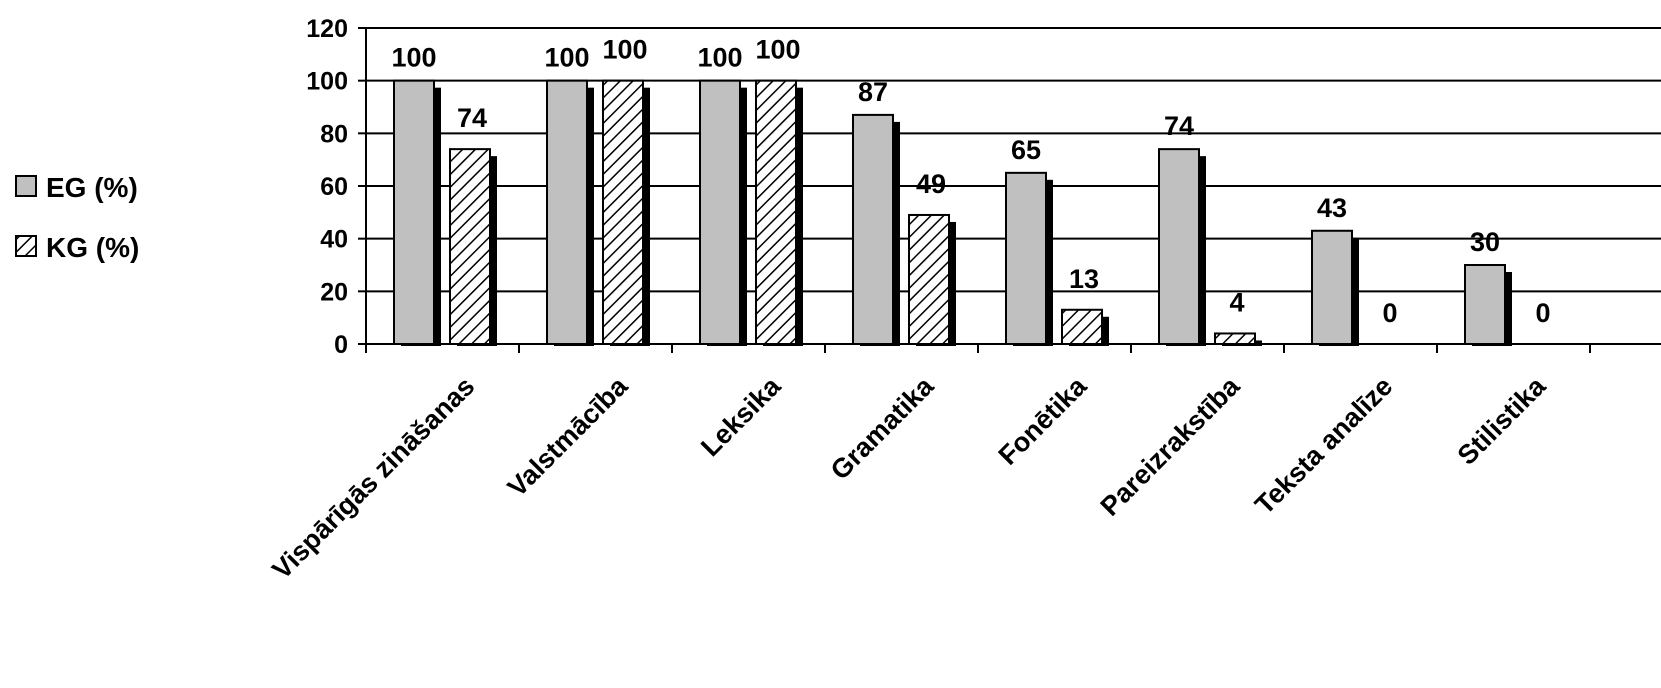 This screenshot has width=1661, height=688. Describe the element at coordinates (334, 240) in the screenshot. I see `y-tick-label: 40` at that location.